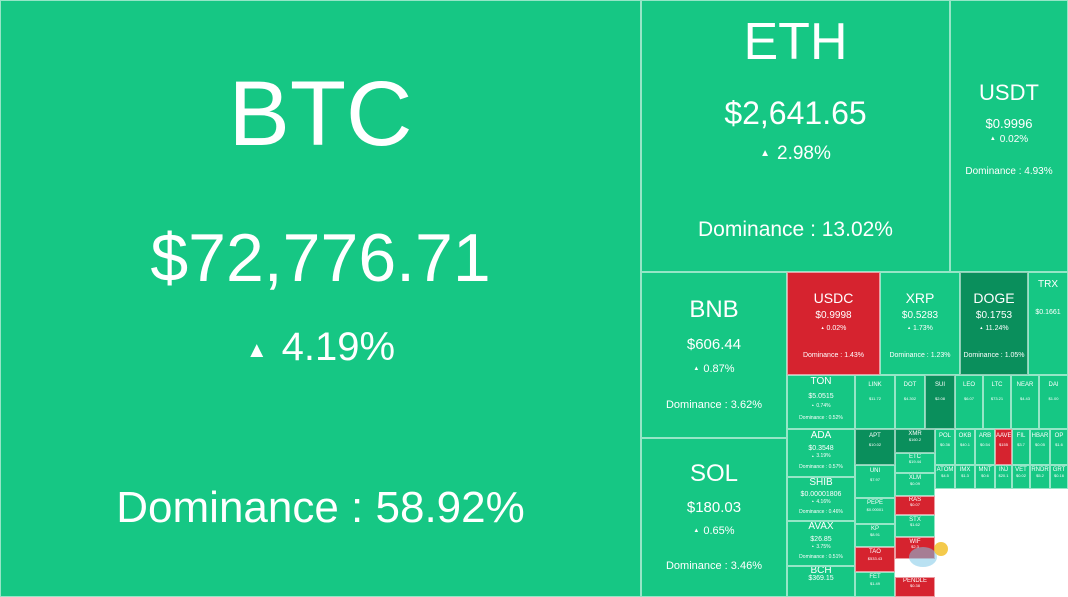 This screenshot has height=597, width=1068. I want to click on tile-grt: GRT $0.16, so click(1059, 477).